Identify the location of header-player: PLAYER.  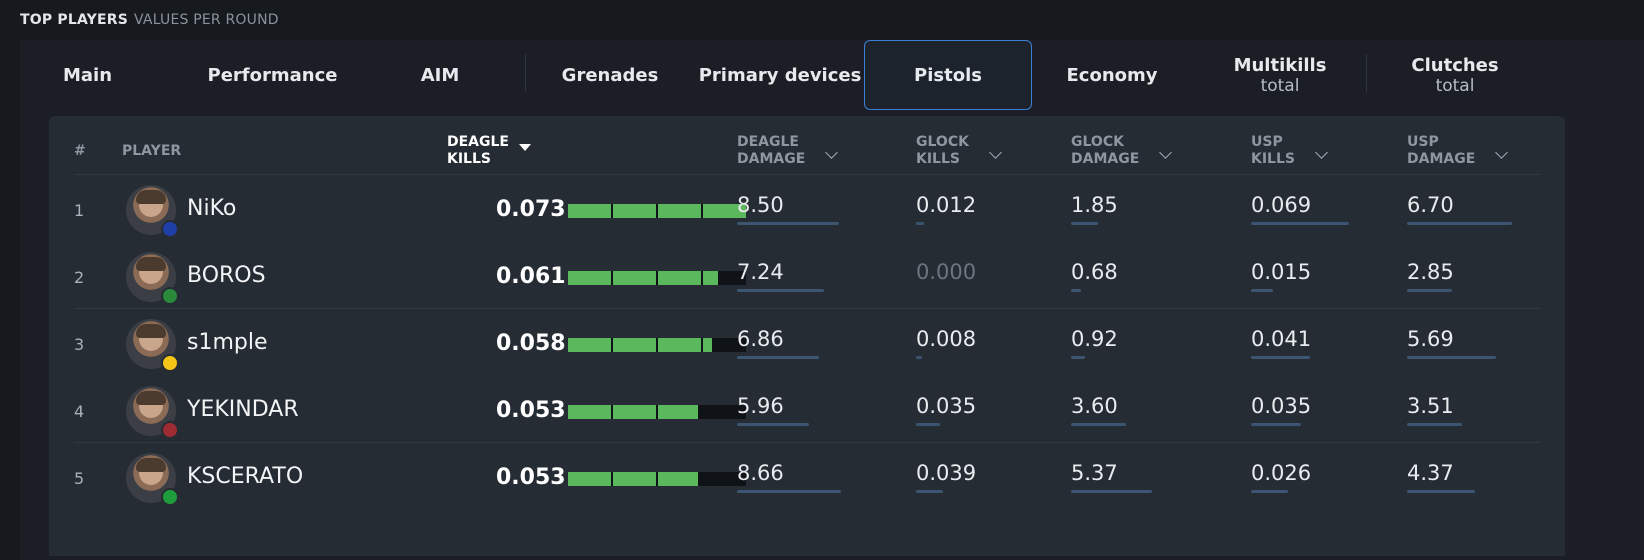
(152, 151).